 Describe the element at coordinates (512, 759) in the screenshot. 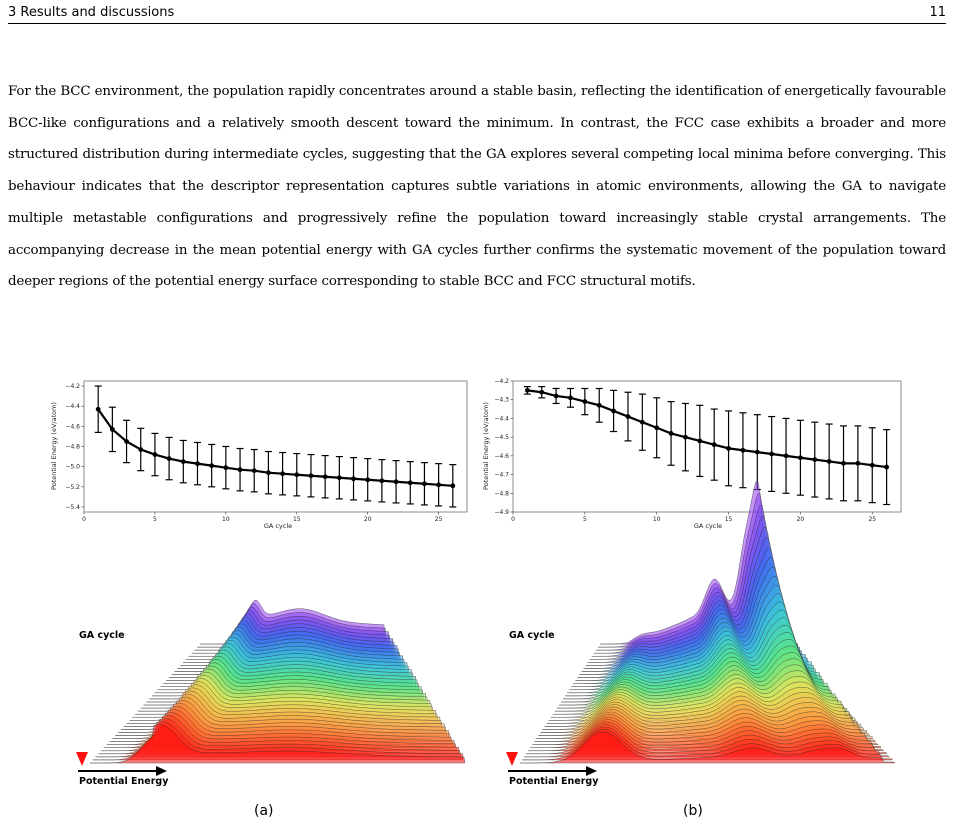

I see `ga-cycle-arrow-head-b` at that location.